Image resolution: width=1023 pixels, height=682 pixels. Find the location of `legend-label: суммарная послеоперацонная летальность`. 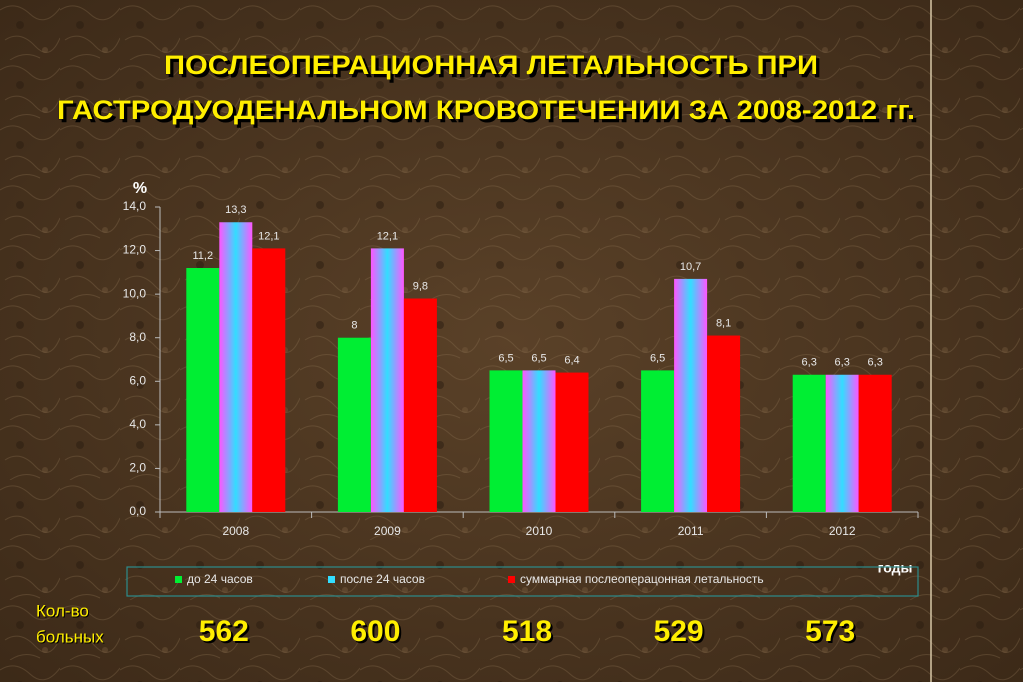

legend-label: суммарная послеоперацонная летальность is located at coordinates (642, 579).